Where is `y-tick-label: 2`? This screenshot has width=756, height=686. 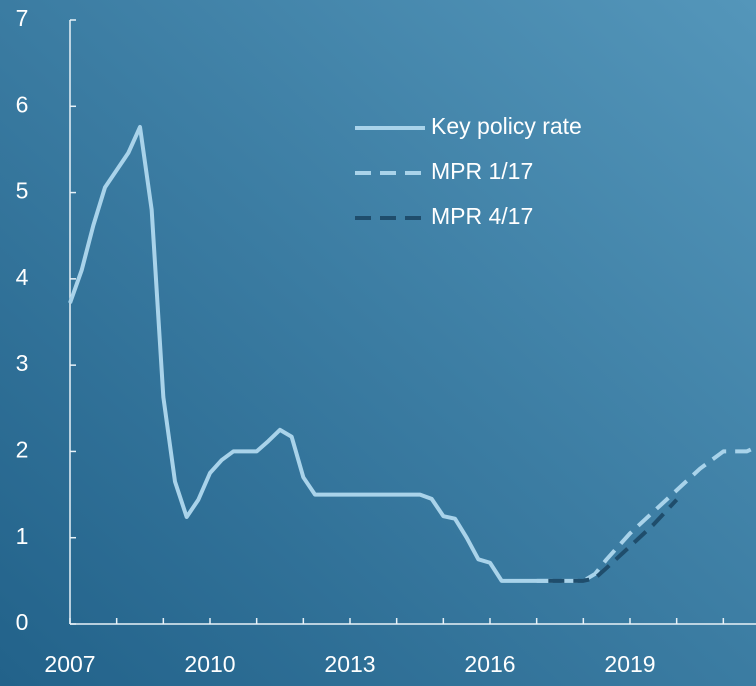
y-tick-label: 2 is located at coordinates (22, 450).